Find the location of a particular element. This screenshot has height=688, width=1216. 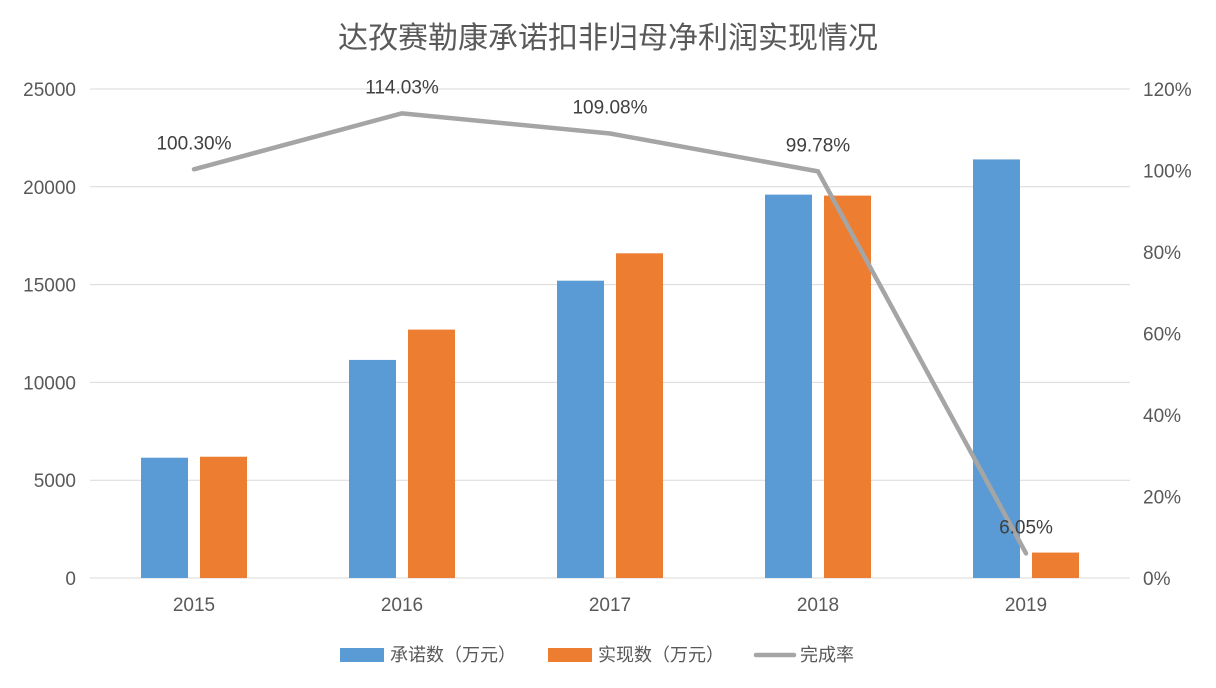

legend-label: 实现数（万元） is located at coordinates (661, 655).